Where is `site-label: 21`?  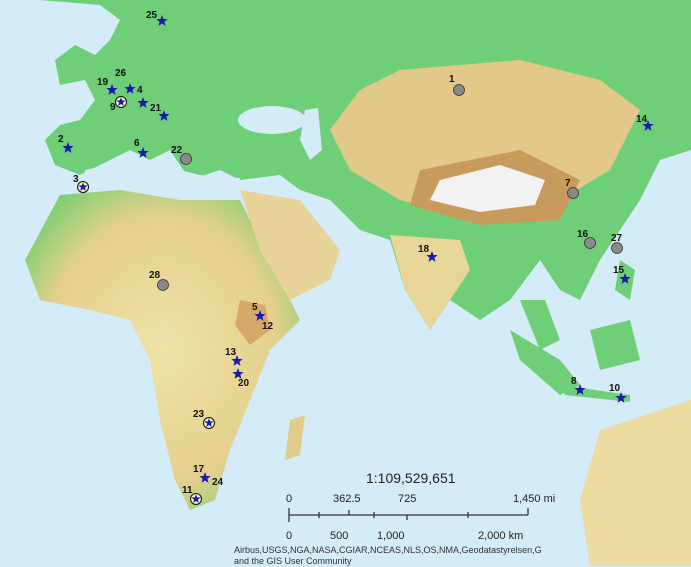 site-label: 21 is located at coordinates (156, 108).